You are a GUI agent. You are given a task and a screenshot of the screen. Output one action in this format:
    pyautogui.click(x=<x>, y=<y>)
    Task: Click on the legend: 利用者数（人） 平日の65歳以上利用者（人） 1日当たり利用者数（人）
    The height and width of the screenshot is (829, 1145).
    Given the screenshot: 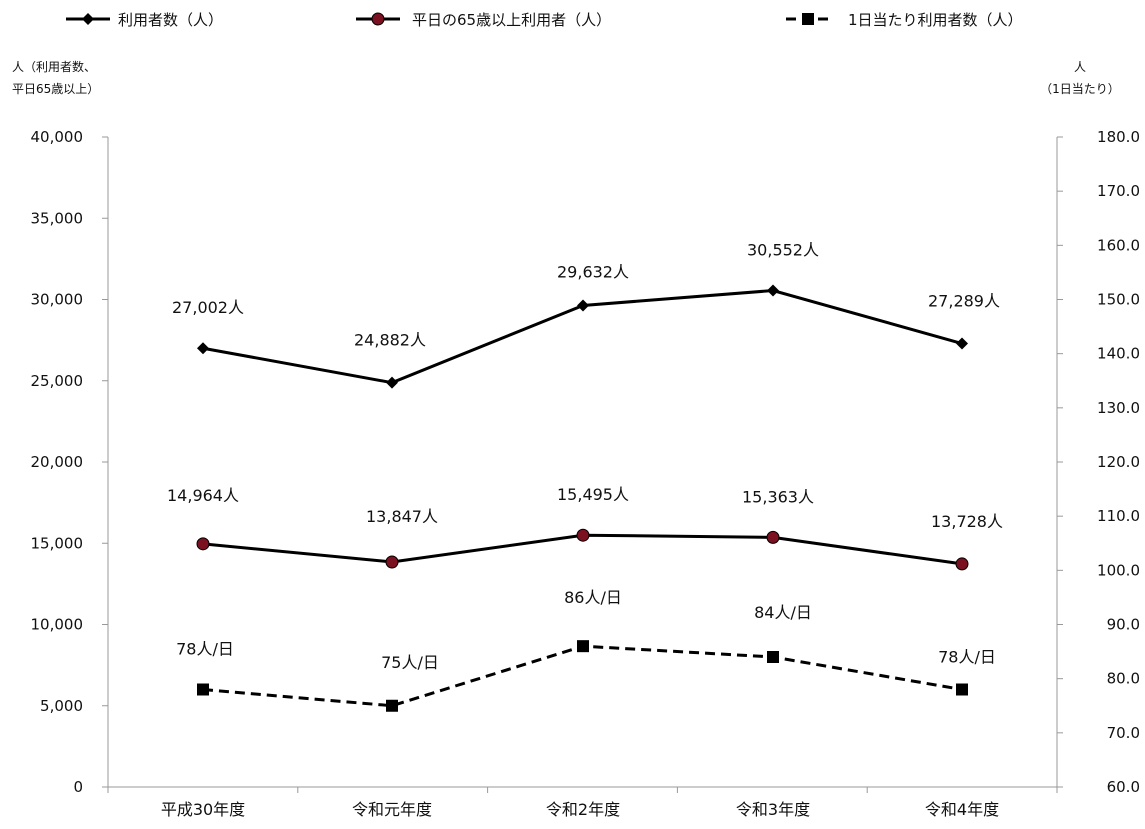 What is the action you would take?
    pyautogui.click(x=544, y=20)
    